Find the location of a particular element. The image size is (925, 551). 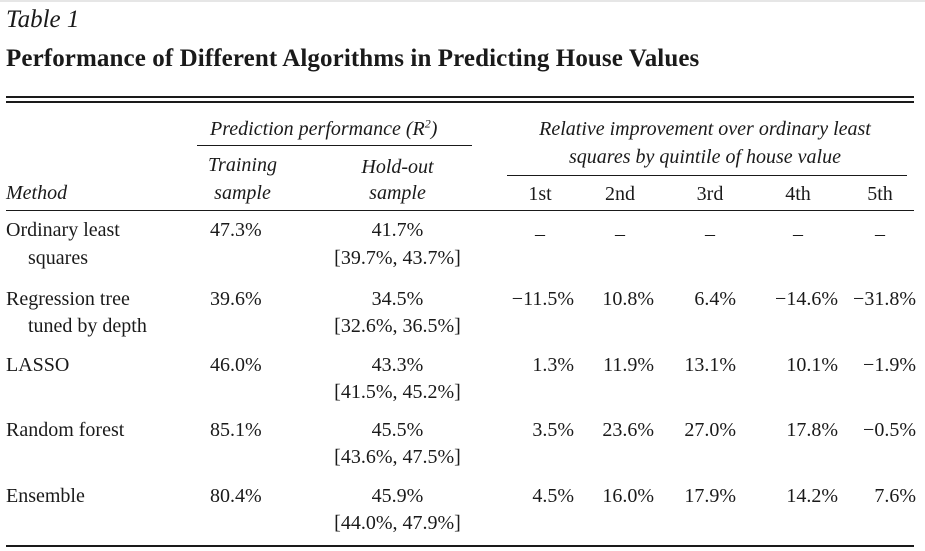

row-ensemble-q5: 7.6% is located at coordinates (895, 496).